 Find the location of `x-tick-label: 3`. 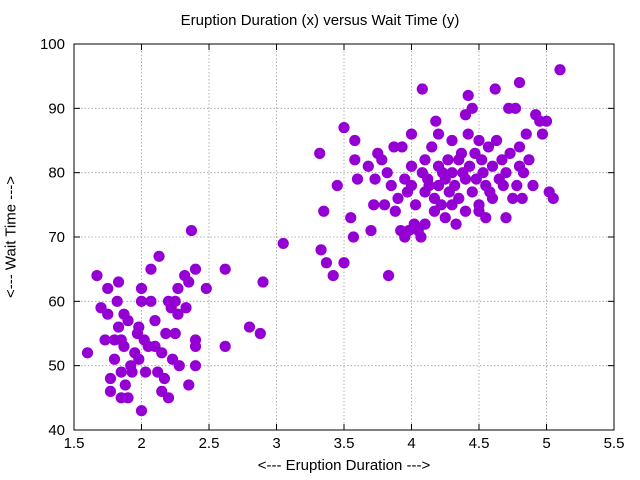

x-tick-label: 3 is located at coordinates (276, 443).